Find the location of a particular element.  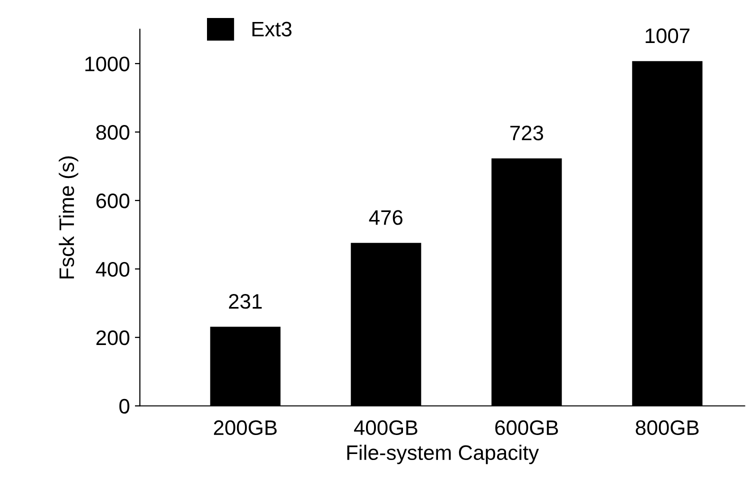

x-tick-label: 800GB is located at coordinates (667, 428).